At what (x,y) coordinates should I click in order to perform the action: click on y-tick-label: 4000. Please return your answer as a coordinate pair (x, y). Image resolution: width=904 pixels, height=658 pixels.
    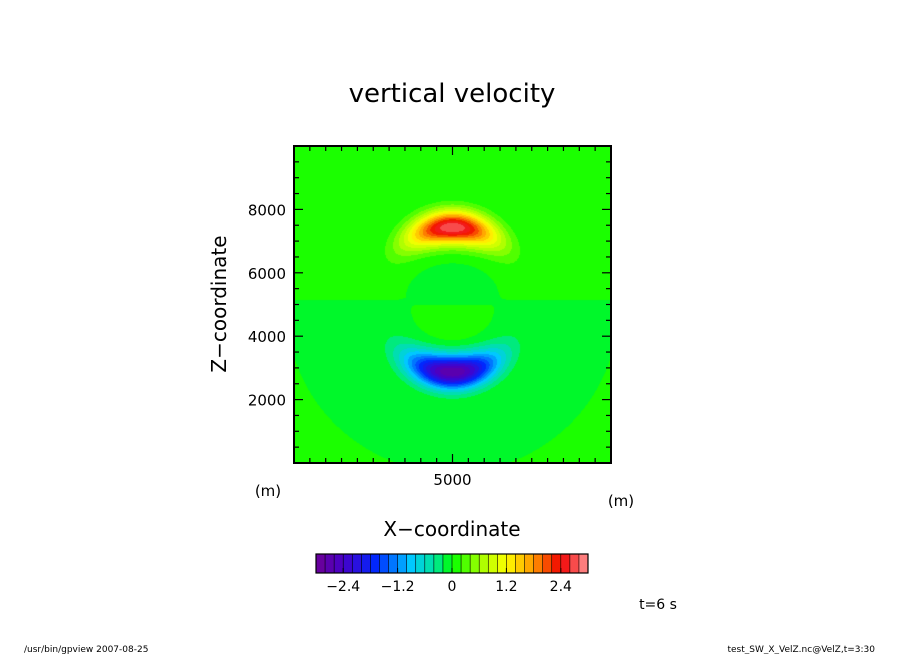
    Looking at the image, I should click on (267, 337).